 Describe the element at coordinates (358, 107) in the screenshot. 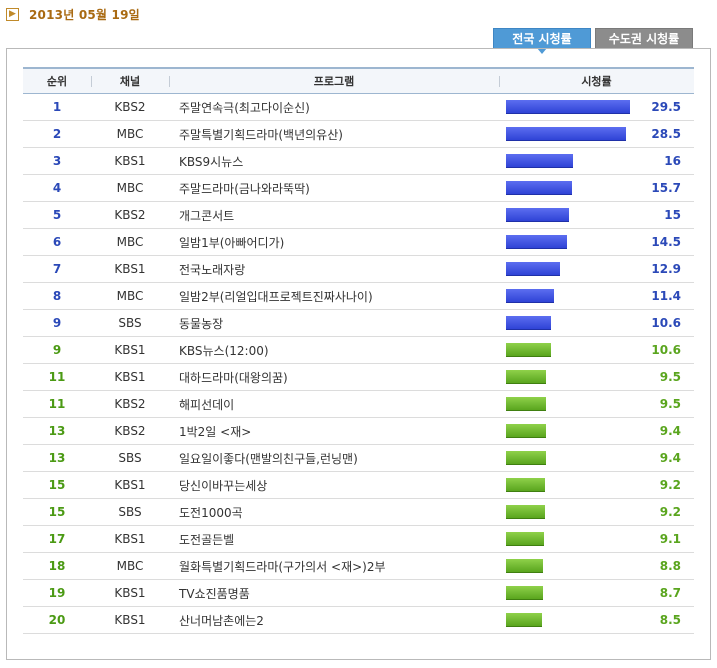

I see `table-row: 1 KBS2 주말연속극(최고다이순신) 29.5` at that location.